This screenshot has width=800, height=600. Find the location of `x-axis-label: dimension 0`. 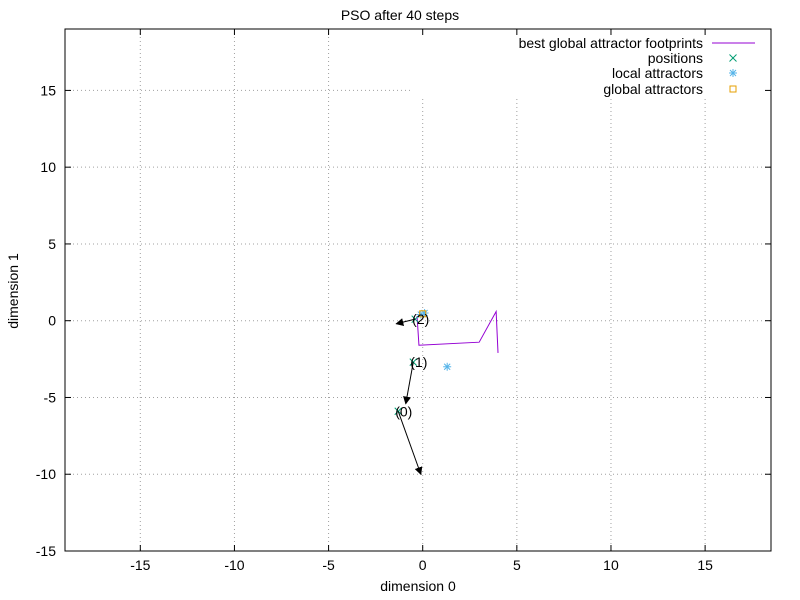

x-axis-label: dimension 0 is located at coordinates (418, 586).